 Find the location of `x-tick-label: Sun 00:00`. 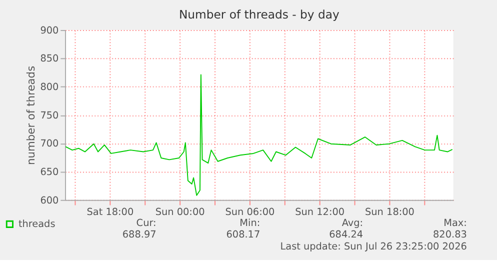

x-tick-label: Sun 00:00 is located at coordinates (180, 212).